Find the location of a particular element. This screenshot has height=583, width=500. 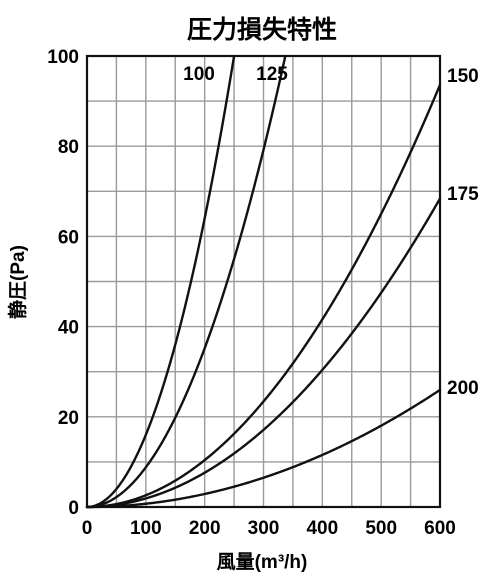

x-tick-200: 200 is located at coordinates (205, 528).